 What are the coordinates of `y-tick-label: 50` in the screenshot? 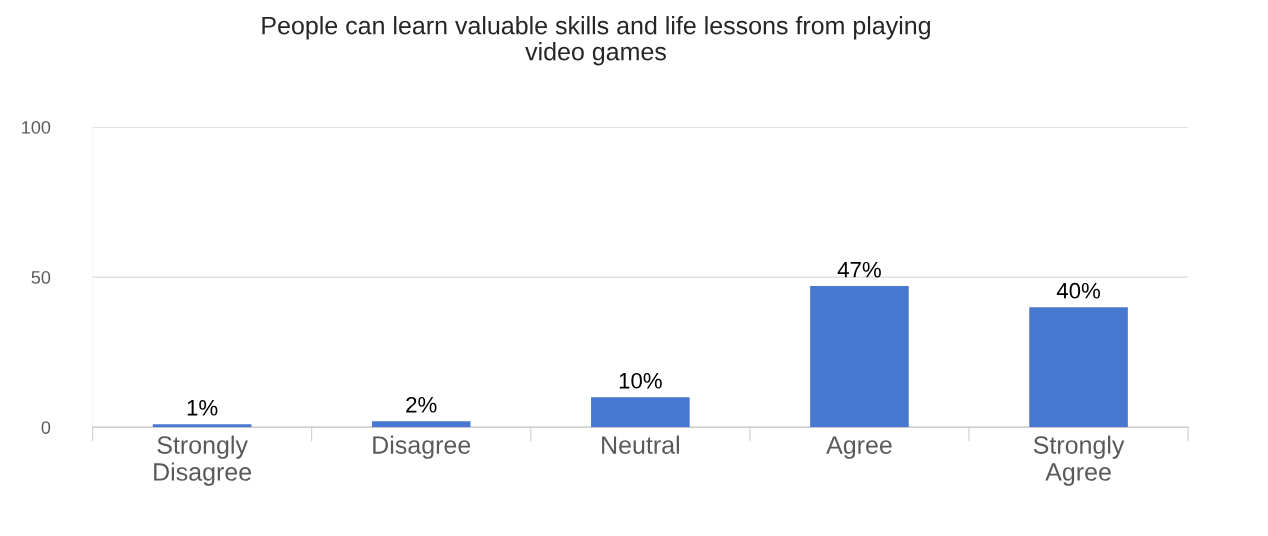 It's located at (41, 277).